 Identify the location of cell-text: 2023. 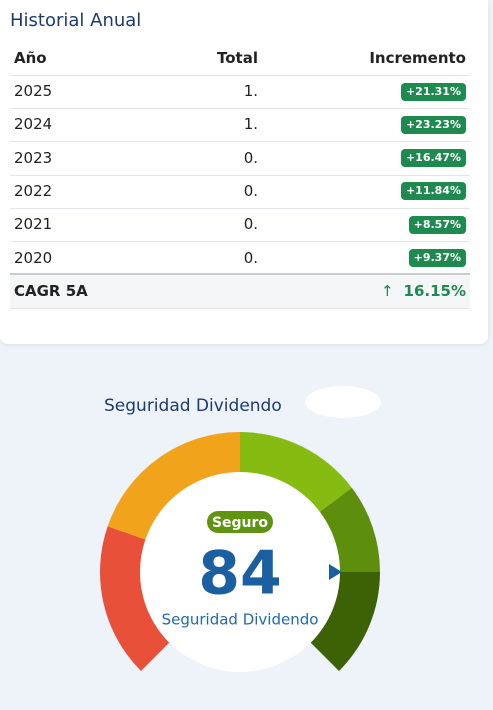
(33, 157).